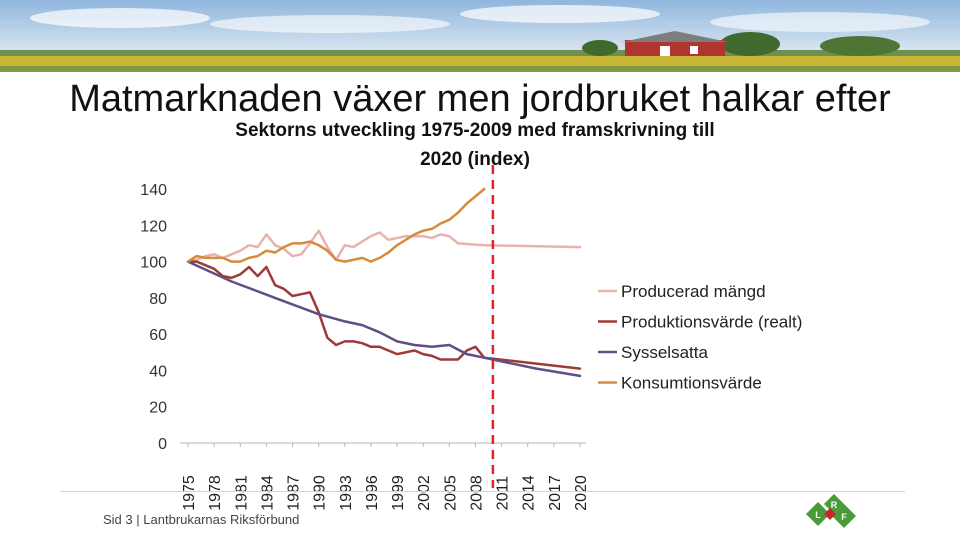  I want to click on logo-letter-f: F, so click(844, 517).